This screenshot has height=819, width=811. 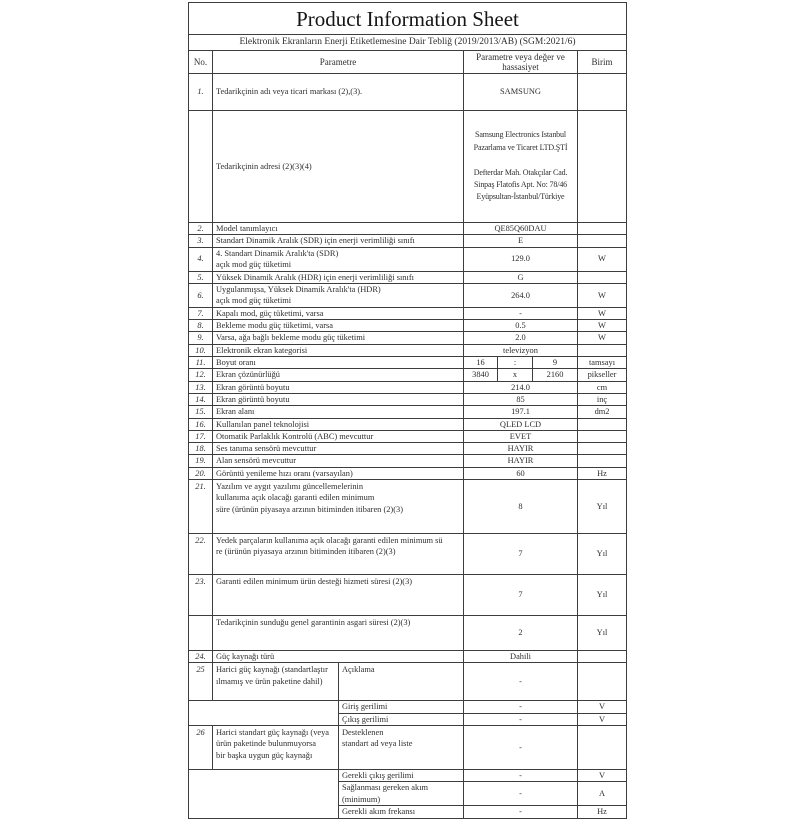 What do you see at coordinates (520, 387) in the screenshot?
I see `value-cell: 214.0` at bounding box center [520, 387].